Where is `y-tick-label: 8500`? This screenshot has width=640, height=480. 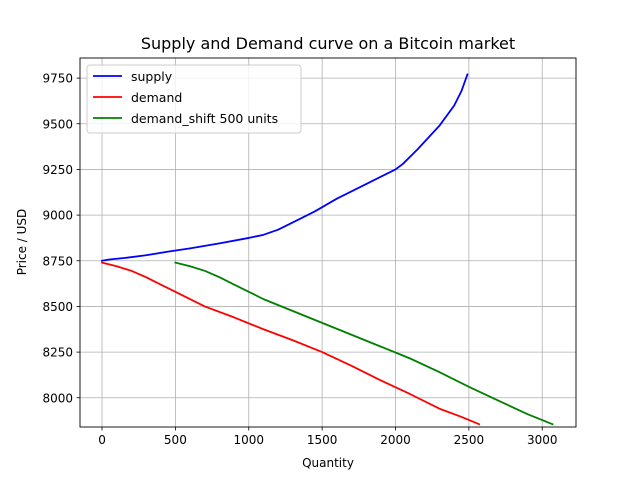
y-tick-label: 8500 is located at coordinates (57, 307).